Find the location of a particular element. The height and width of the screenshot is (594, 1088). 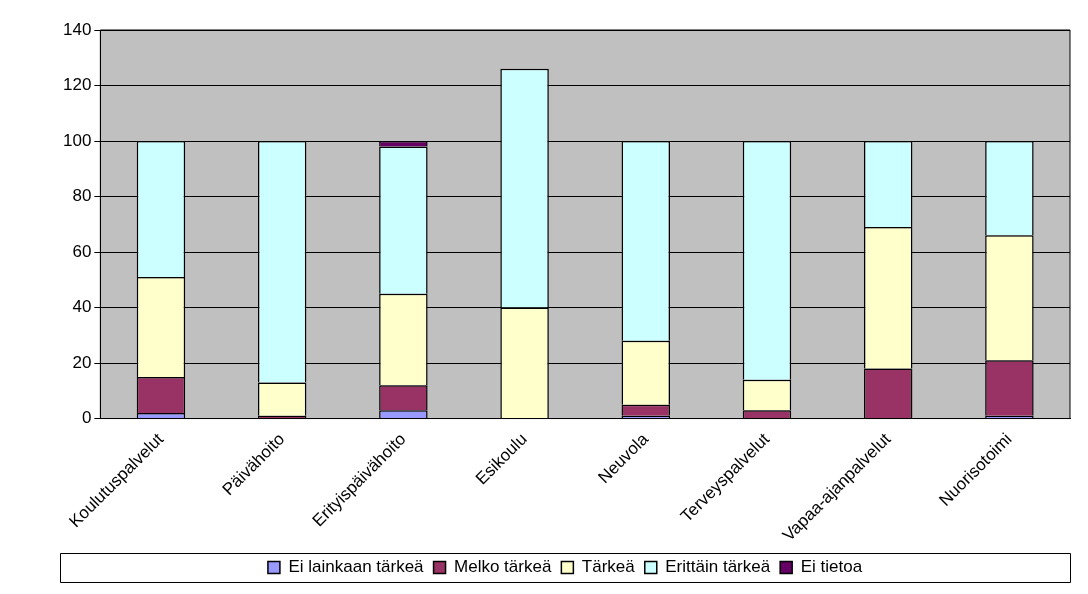

y-tick-label: 60 is located at coordinates (82, 251).